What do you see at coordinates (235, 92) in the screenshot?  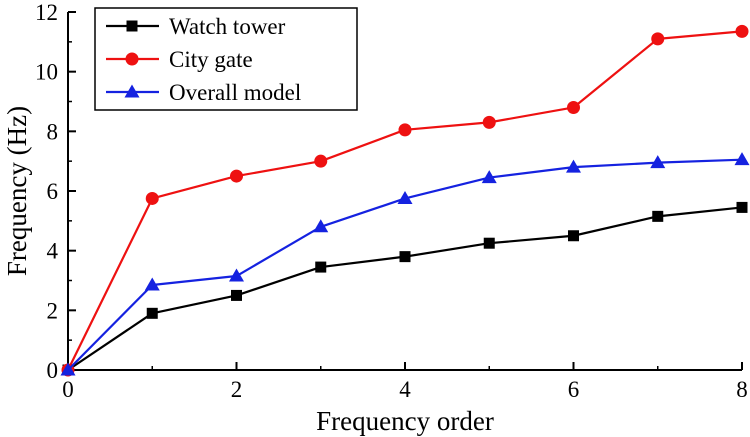 I see `legend-label-overall-model: Overall model` at bounding box center [235, 92].